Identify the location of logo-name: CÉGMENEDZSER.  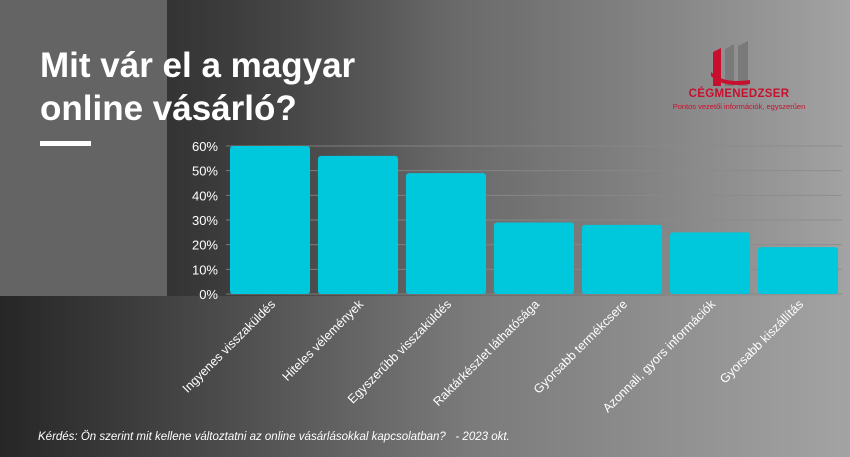
(739, 94).